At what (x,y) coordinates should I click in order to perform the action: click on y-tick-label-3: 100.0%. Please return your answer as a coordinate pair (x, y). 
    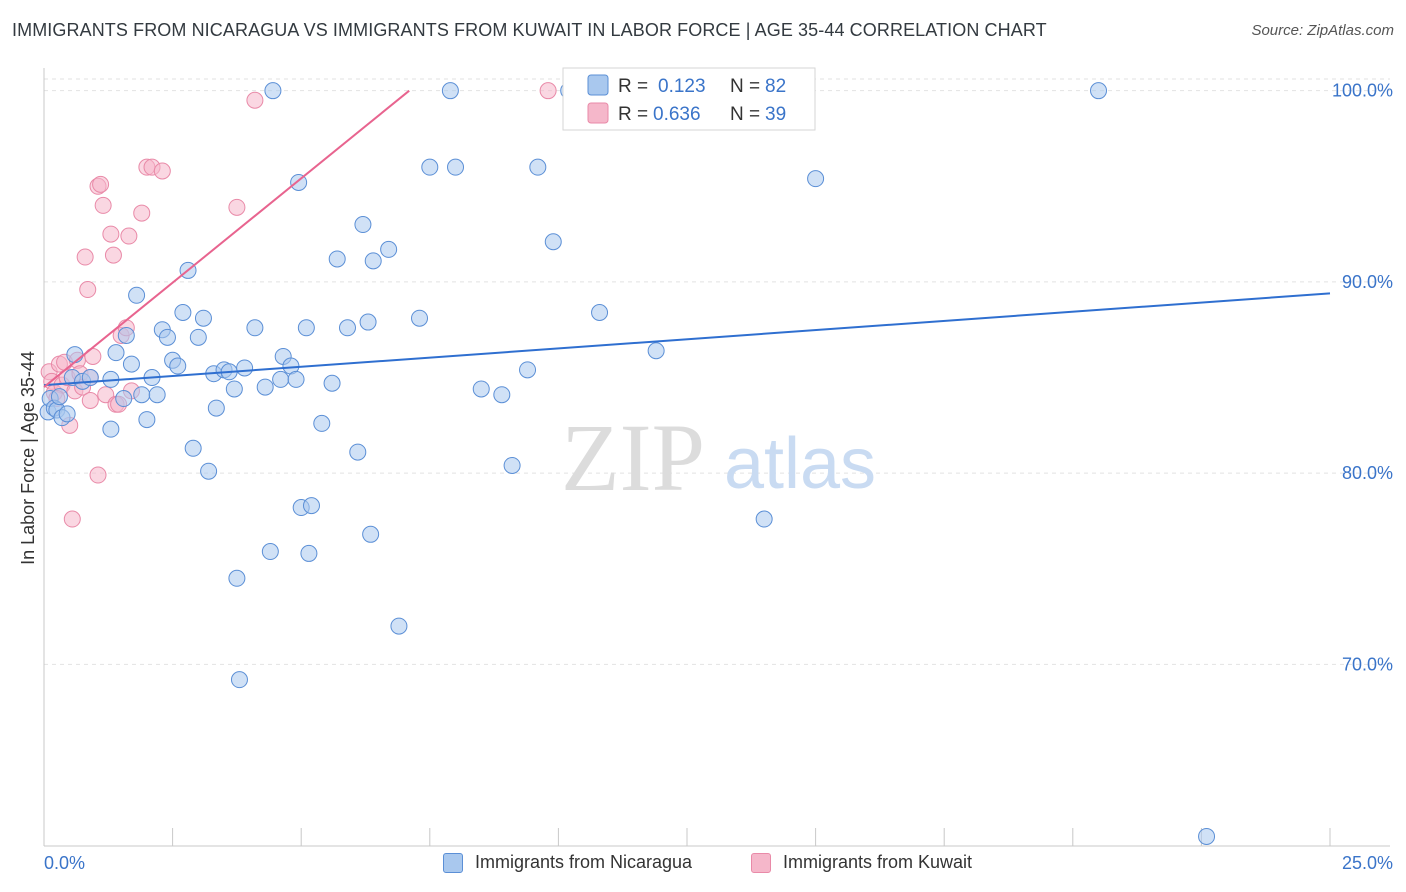
    Looking at the image, I should click on (1362, 91).